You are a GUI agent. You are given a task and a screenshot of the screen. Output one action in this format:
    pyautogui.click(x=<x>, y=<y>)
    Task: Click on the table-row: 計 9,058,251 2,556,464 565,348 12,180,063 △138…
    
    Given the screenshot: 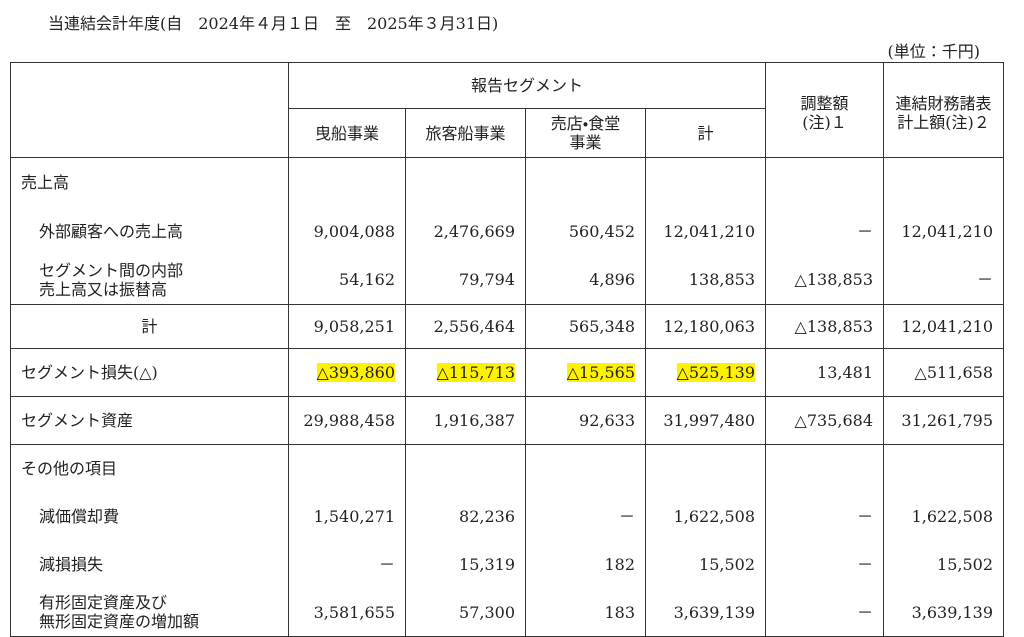 What is the action you would take?
    pyautogui.click(x=507, y=326)
    